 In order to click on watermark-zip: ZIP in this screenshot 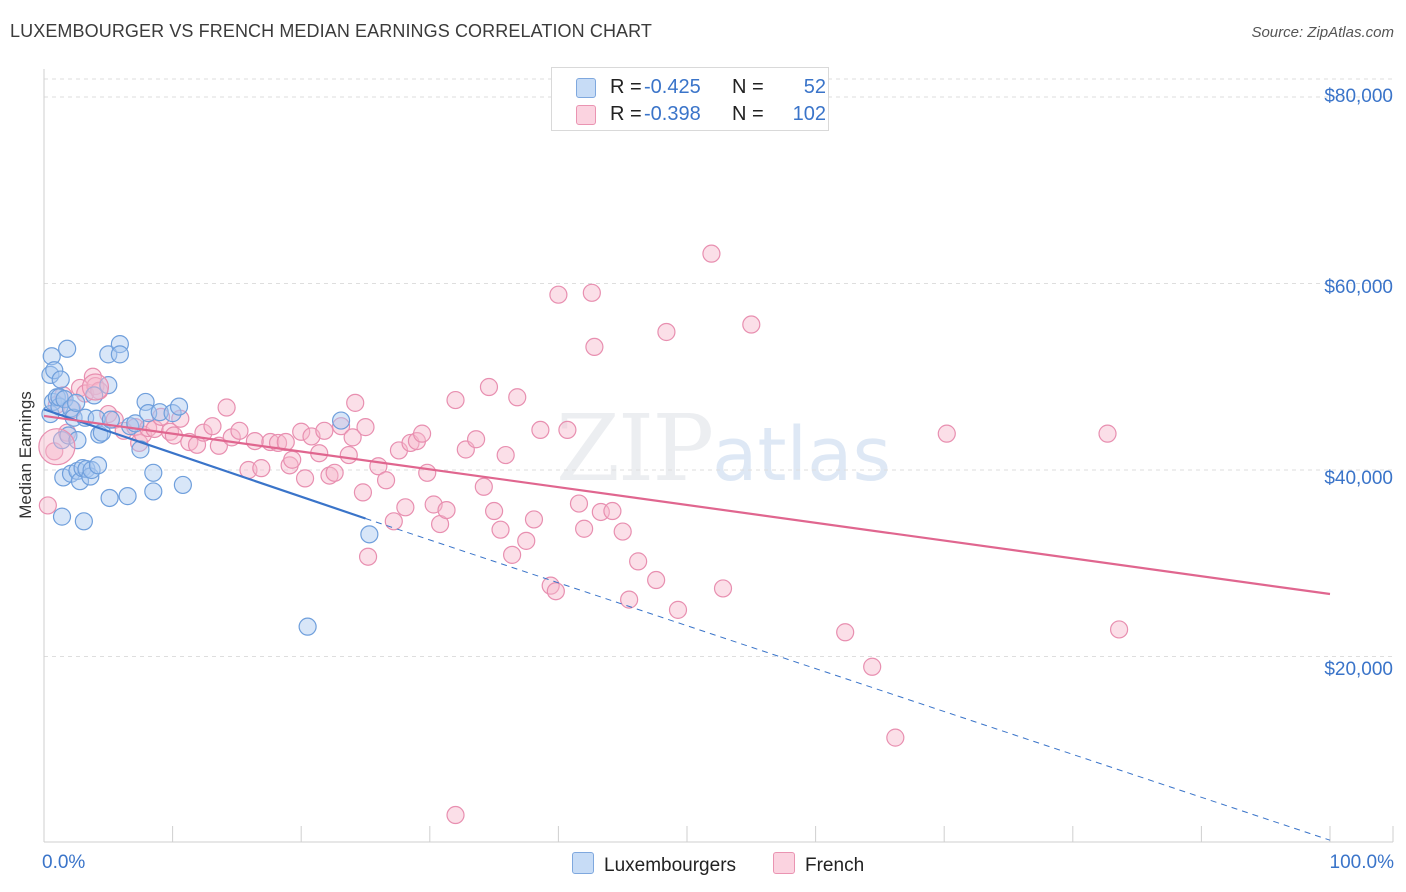, I will do `click(635, 448)`.